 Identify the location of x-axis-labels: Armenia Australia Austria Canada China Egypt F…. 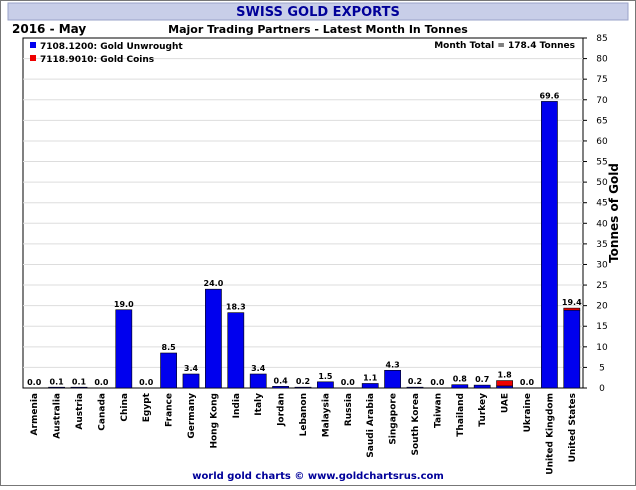
(304, 433).